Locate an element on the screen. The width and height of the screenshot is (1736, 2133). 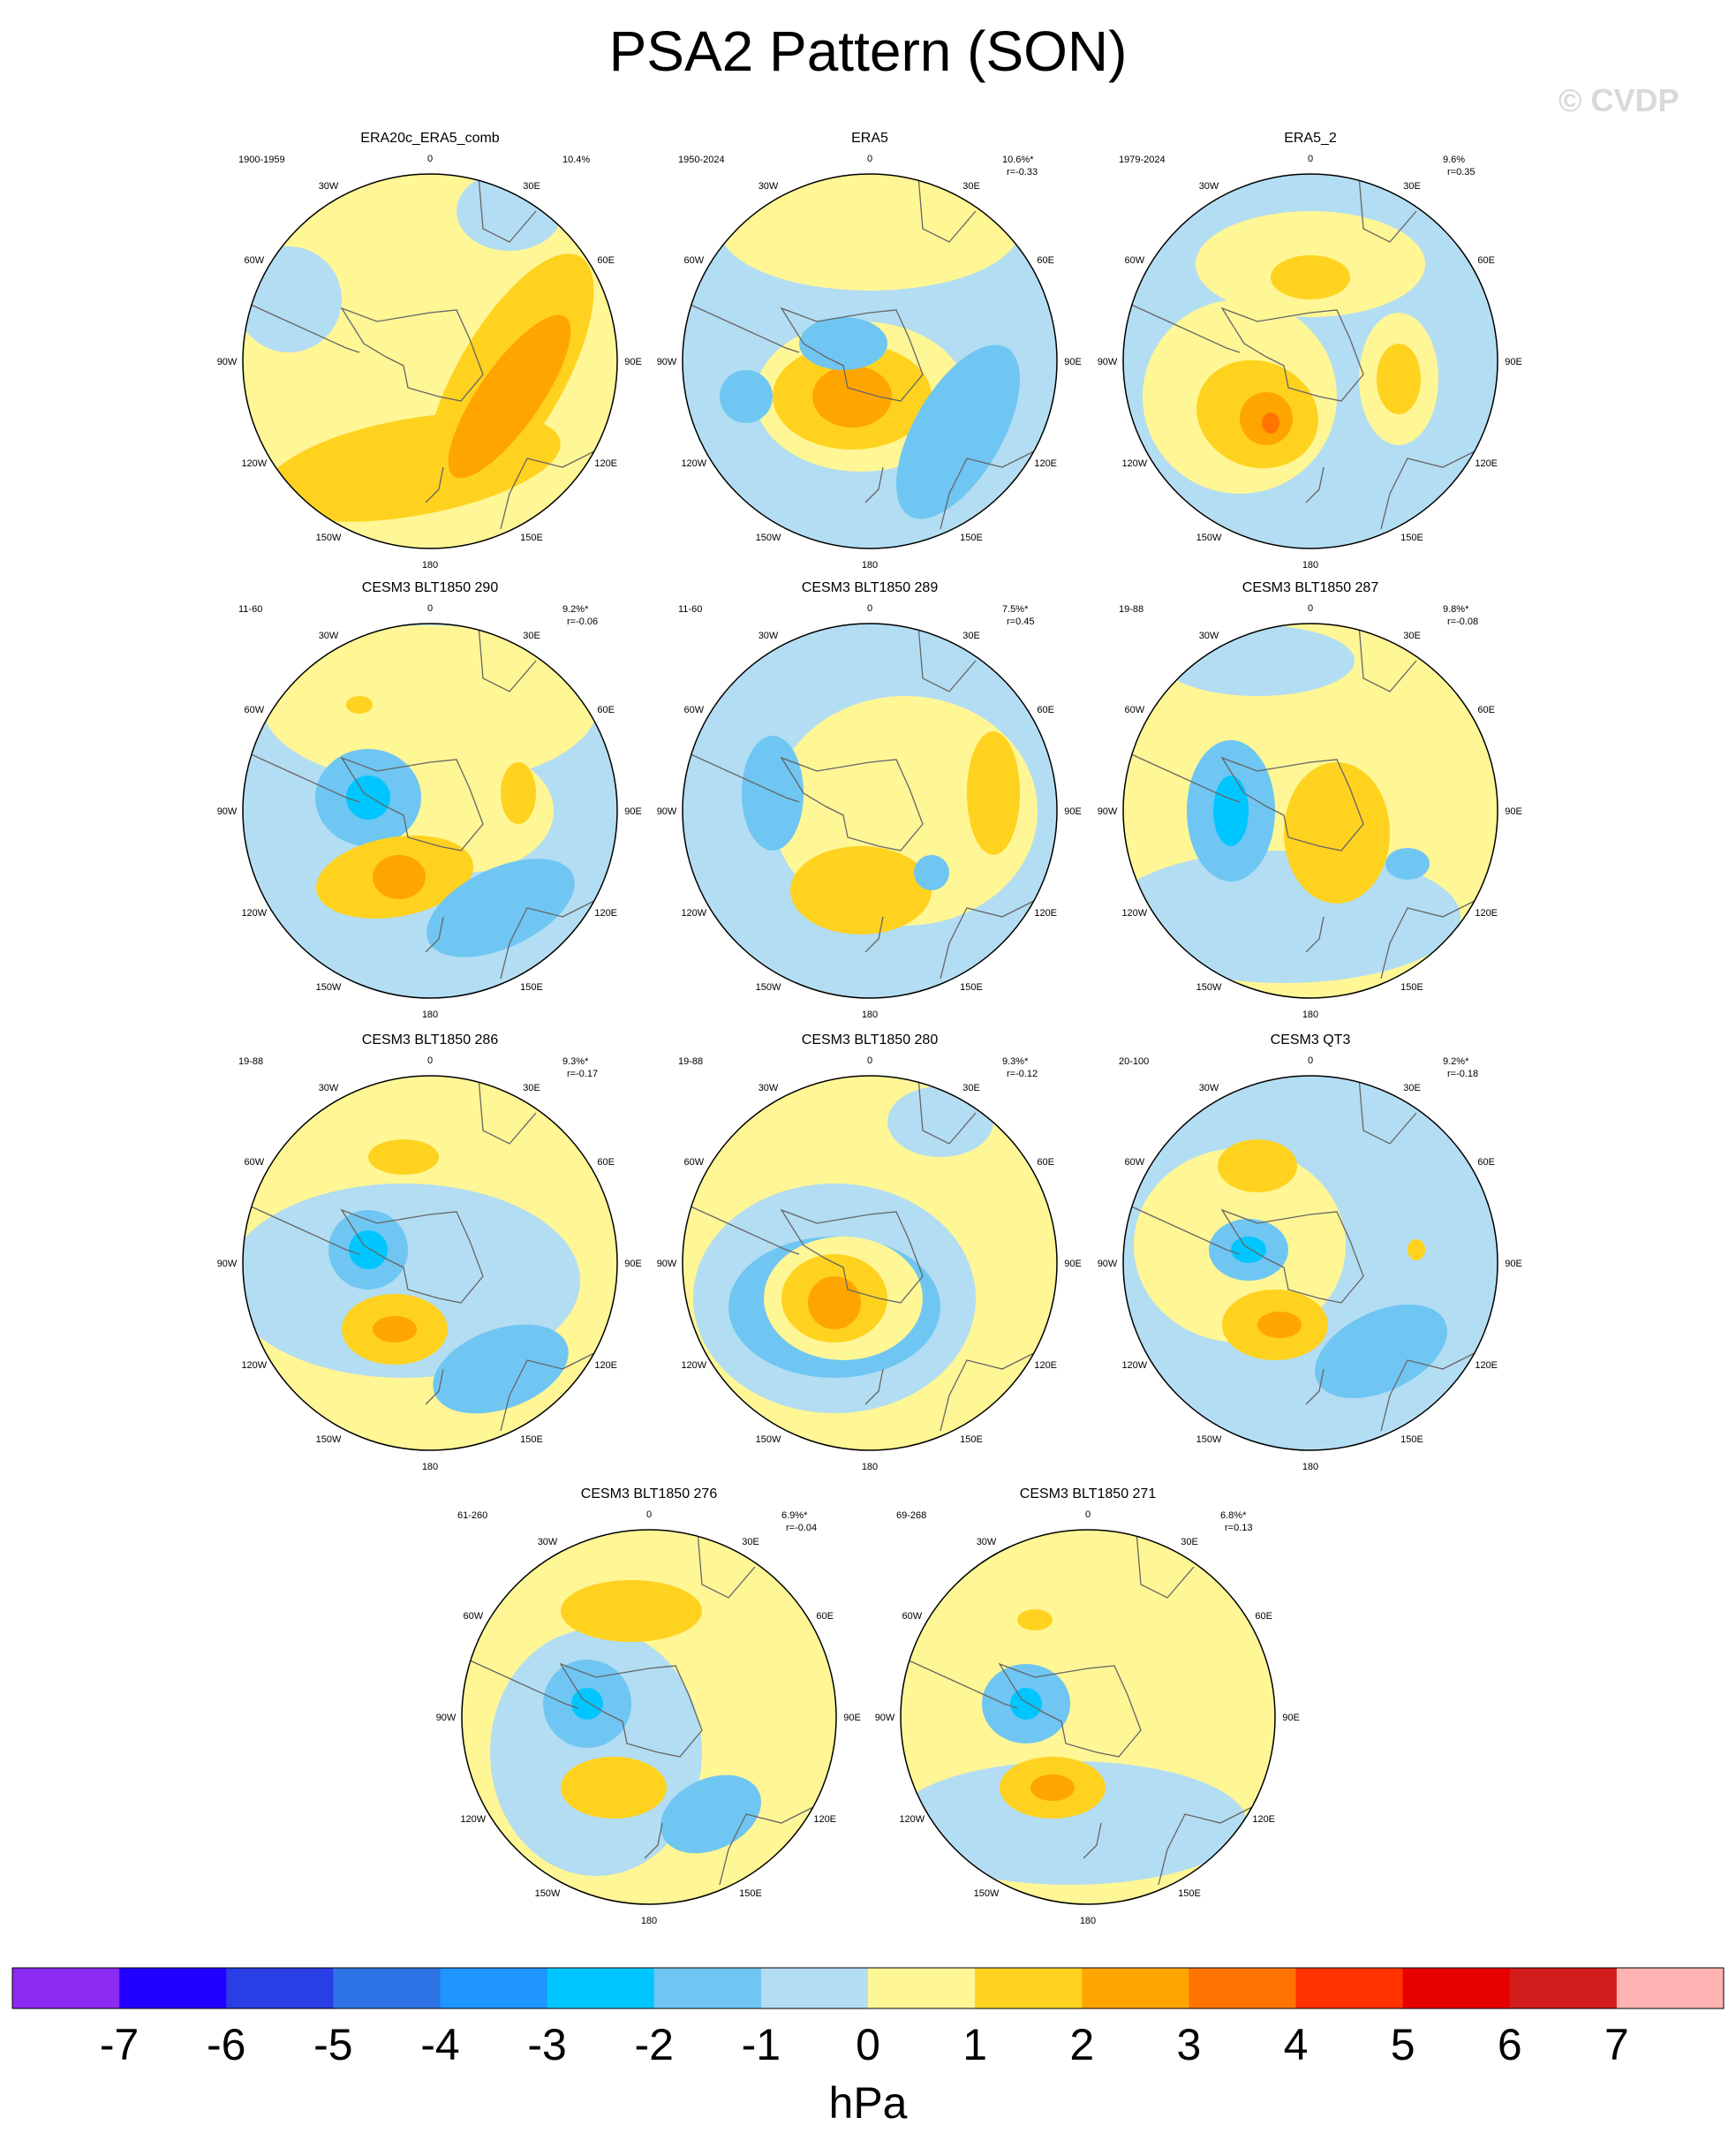
colorbar-tick-label: -6 is located at coordinates (226, 2044).